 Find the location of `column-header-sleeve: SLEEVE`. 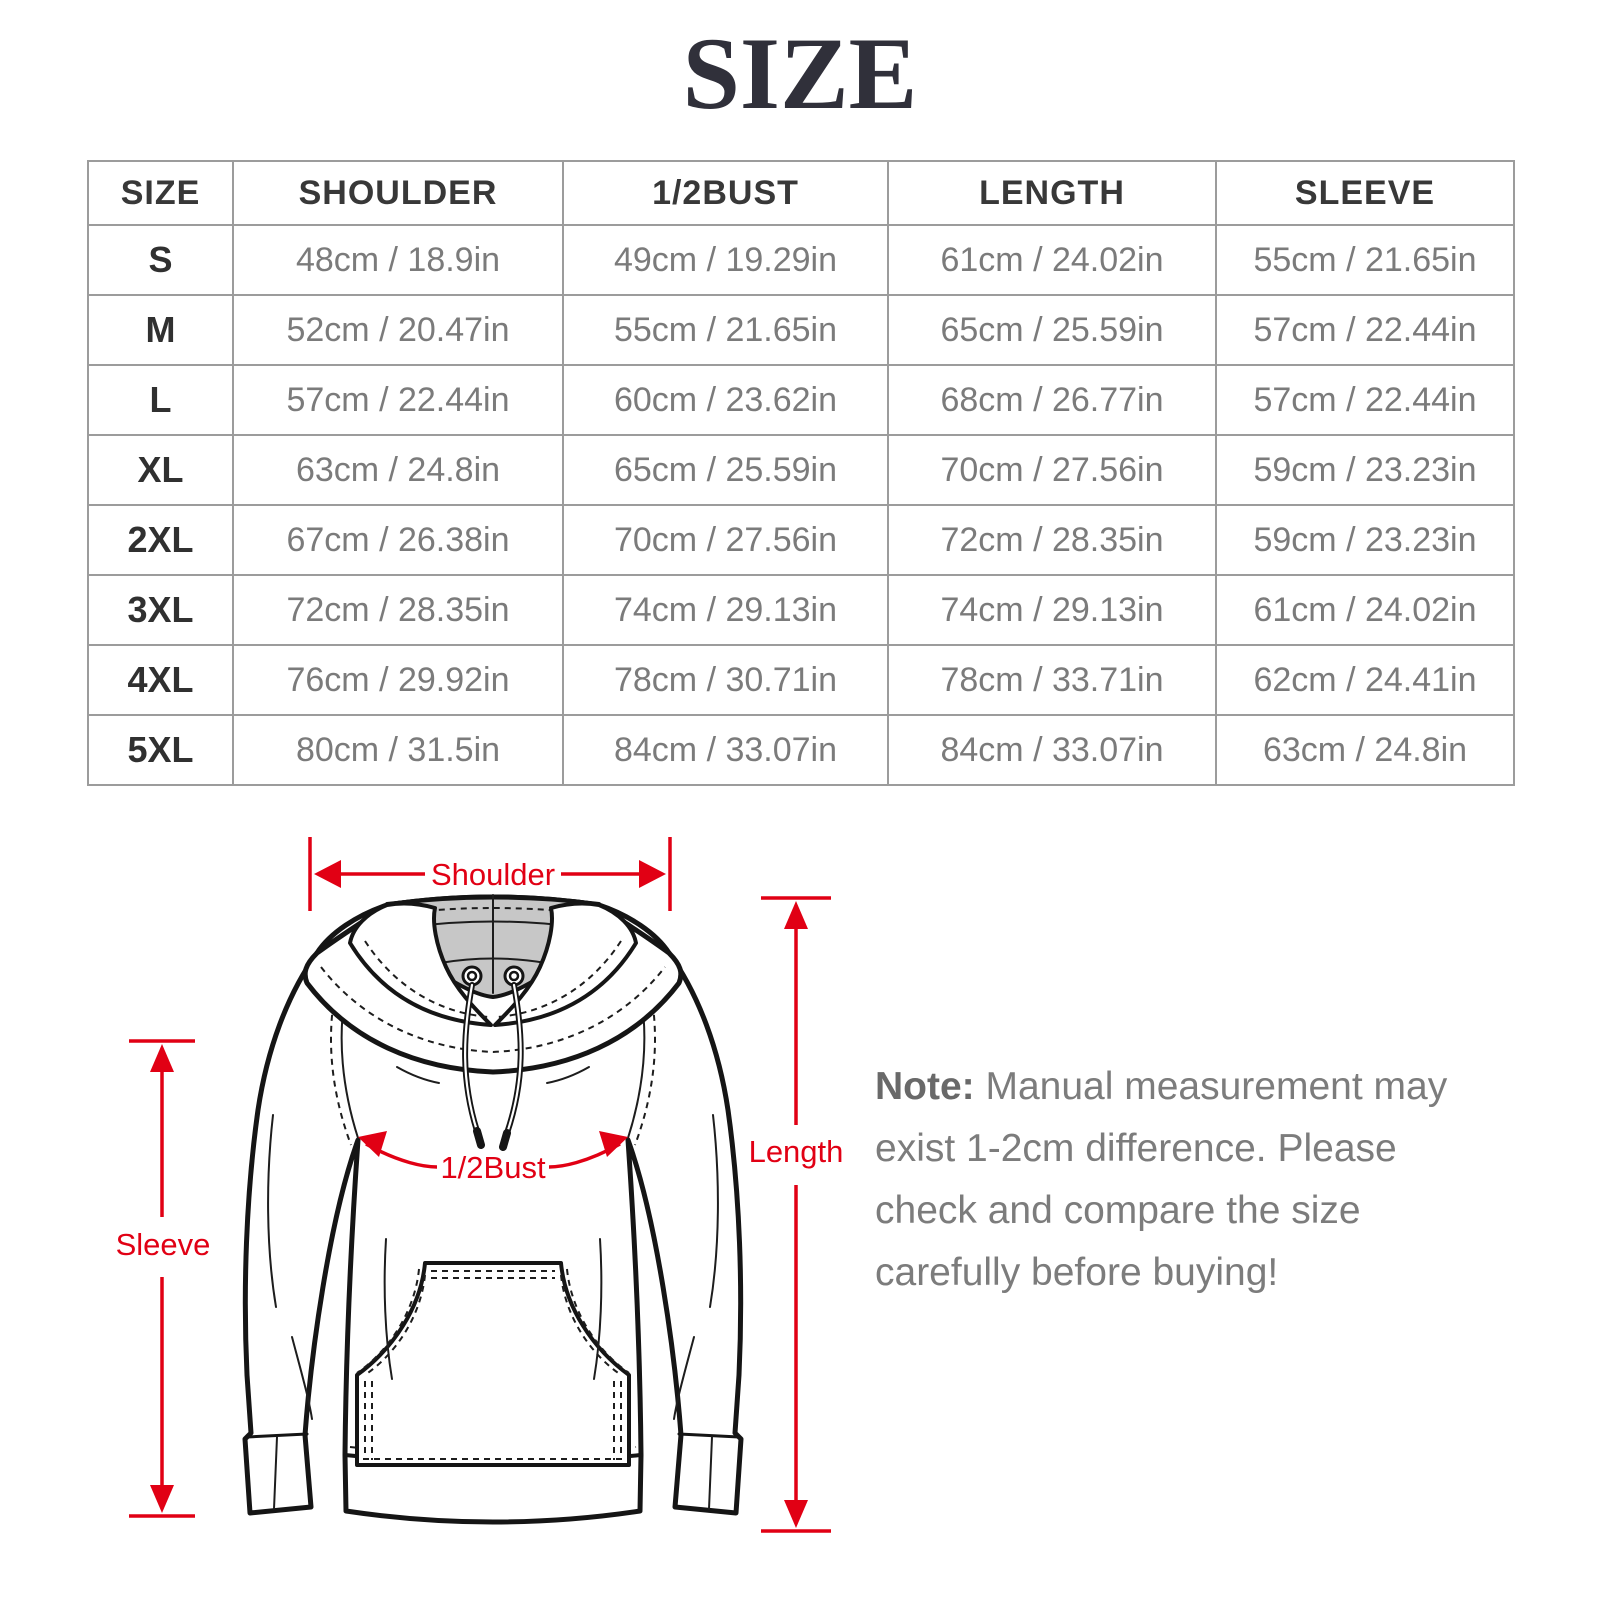

column-header-sleeve: SLEEVE is located at coordinates (1365, 193).